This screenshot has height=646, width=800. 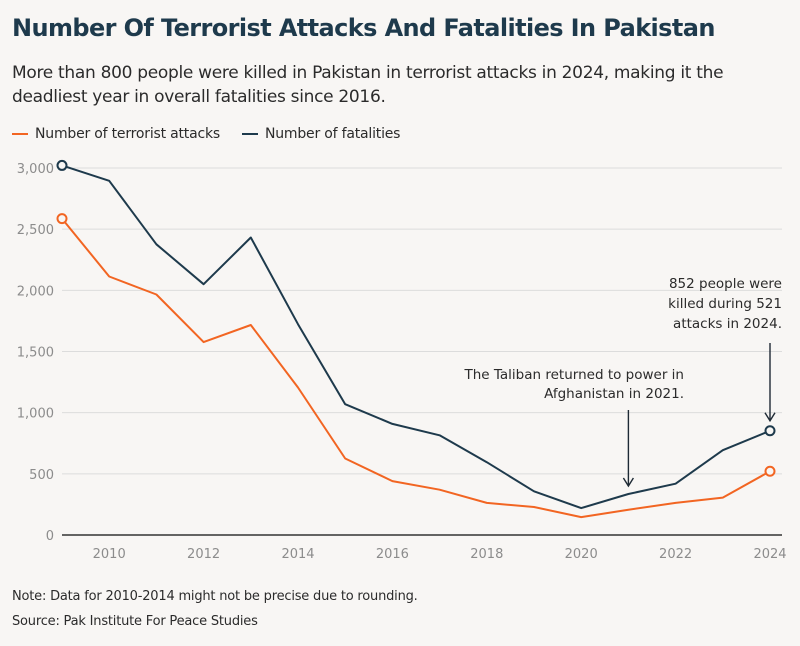 I want to click on annotation-taliban-arrow-head, so click(x=628, y=482).